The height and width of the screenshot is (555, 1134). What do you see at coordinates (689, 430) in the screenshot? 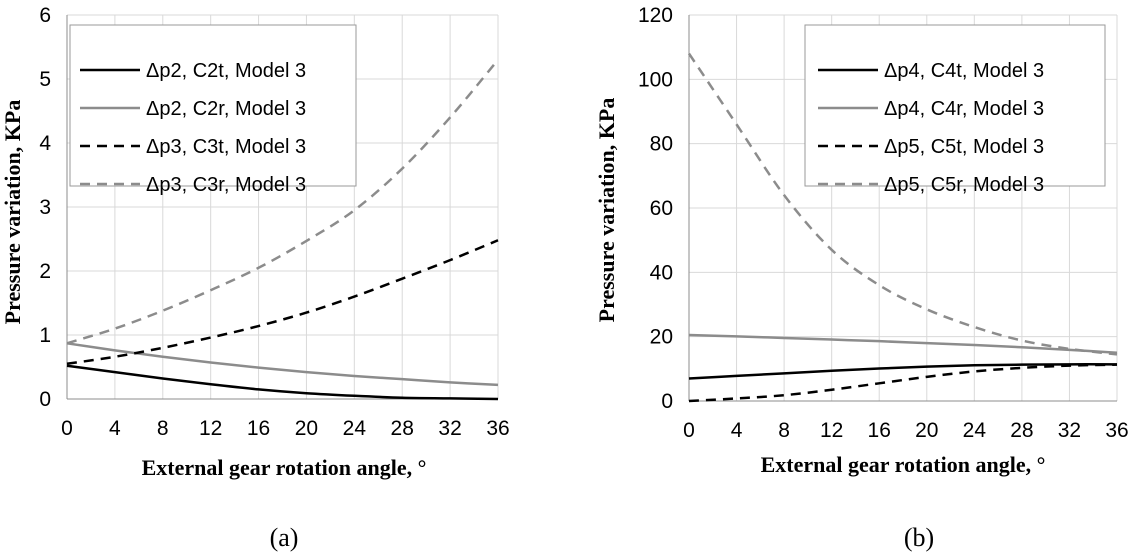
I see `panel-b-x-tick-label: 0` at bounding box center [689, 430].